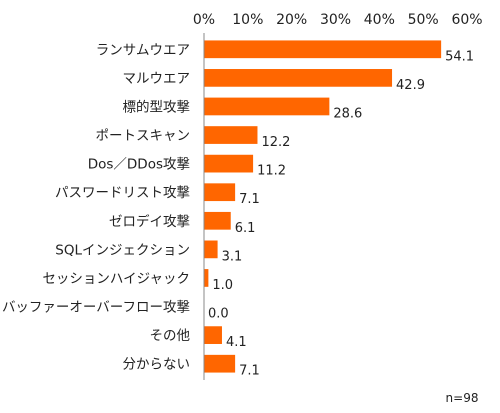 This screenshot has width=500, height=413. Describe the element at coordinates (466, 20) in the screenshot. I see `x-tick-label: 60%` at that location.